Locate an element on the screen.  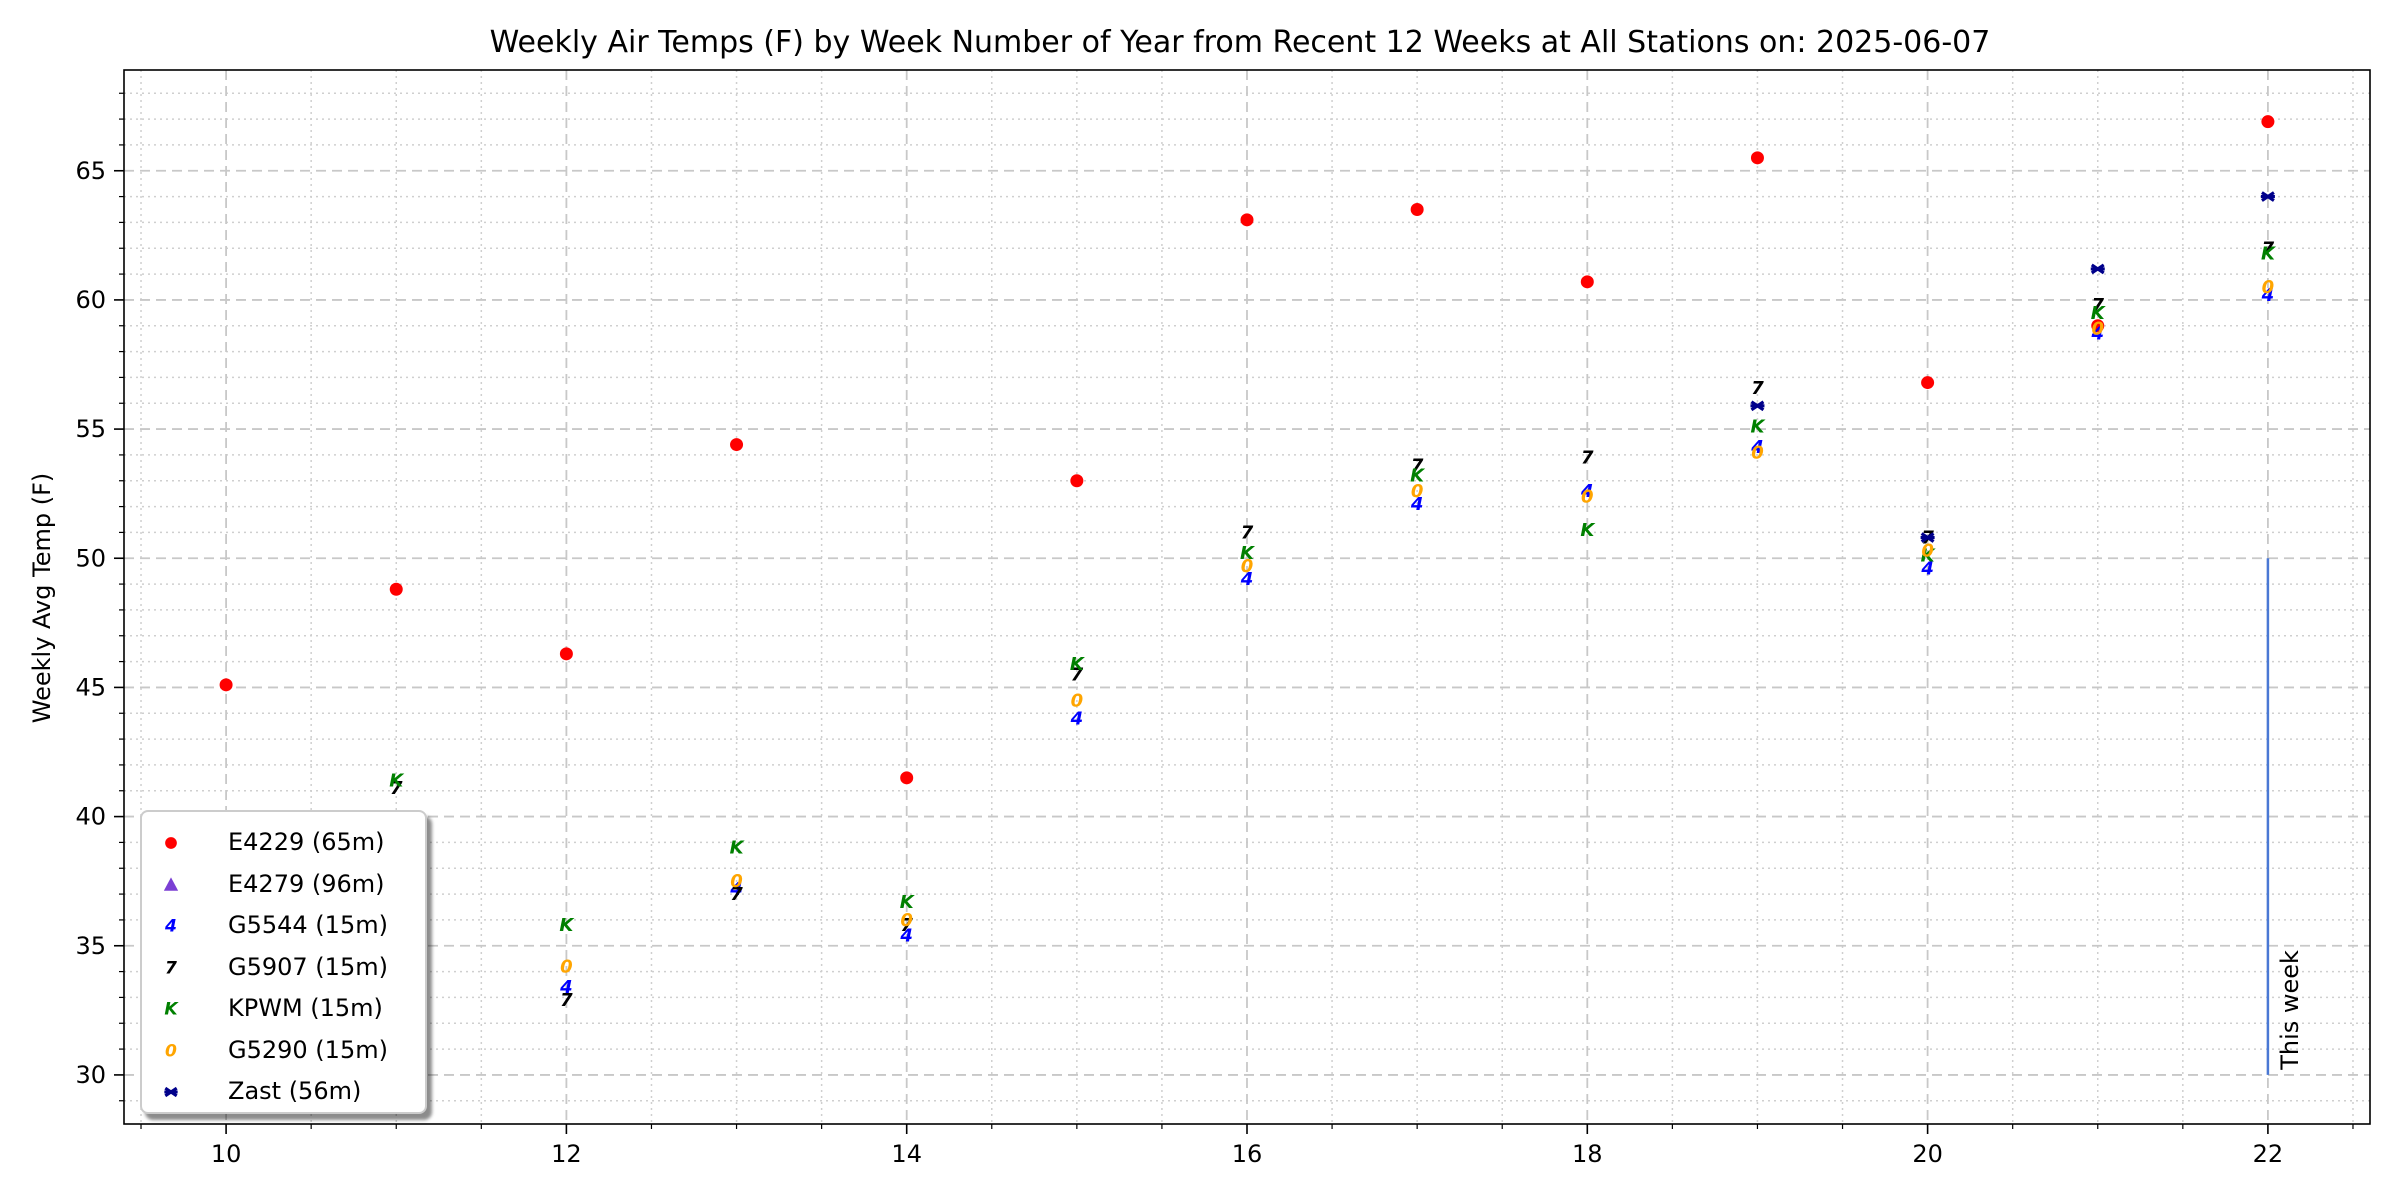
x-tick-label: 22 is located at coordinates (2268, 1154).